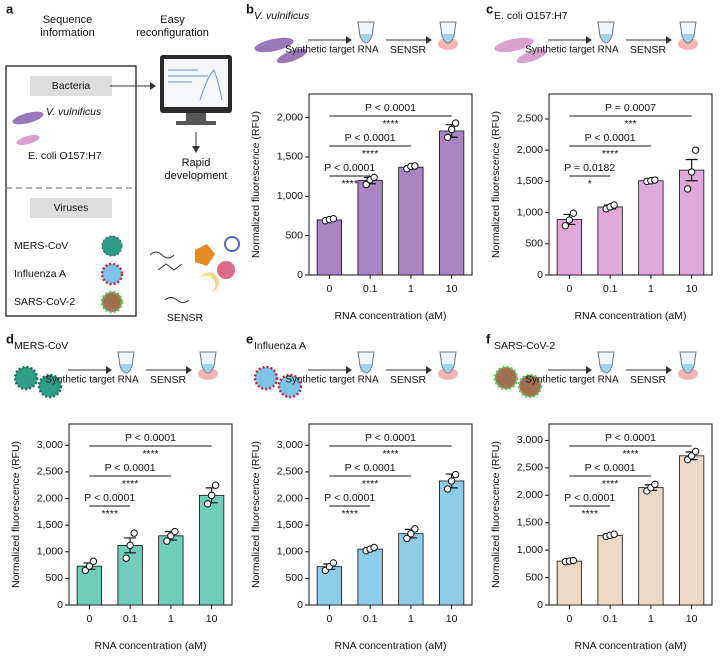 This screenshot has height=662, width=725. What do you see at coordinates (290, 117) in the screenshot?
I see `y-tick-label: 2,000` at bounding box center [290, 117].